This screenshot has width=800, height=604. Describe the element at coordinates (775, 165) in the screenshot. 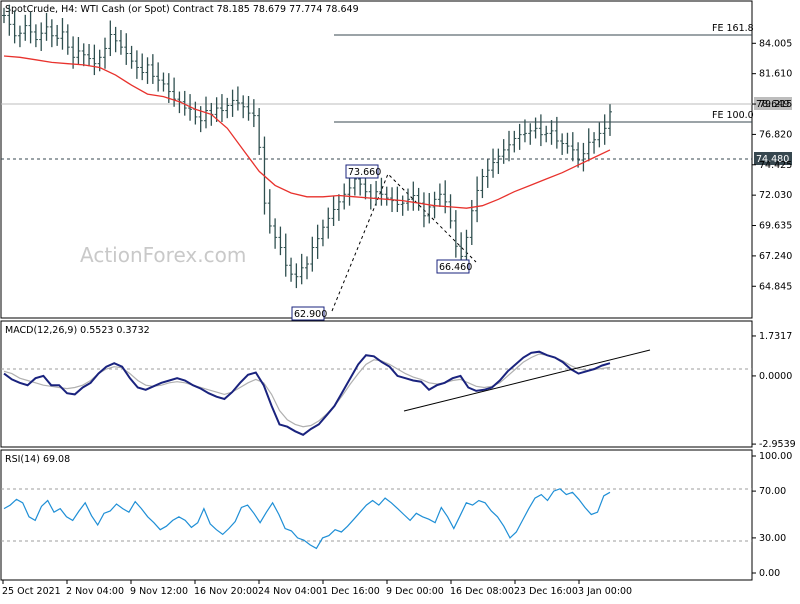

I see `price-y-tick-label: 74.425` at that location.